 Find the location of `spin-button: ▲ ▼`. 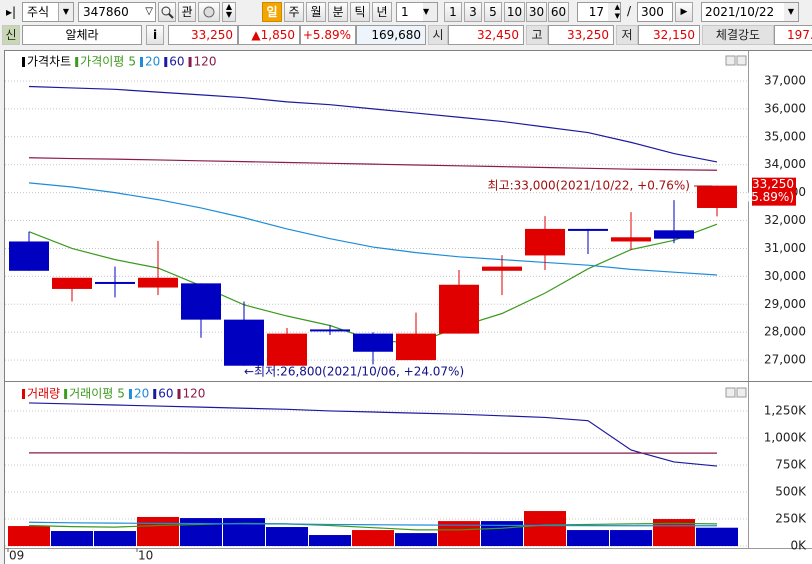

spin-button: ▲ ▼ is located at coordinates (229, 12).